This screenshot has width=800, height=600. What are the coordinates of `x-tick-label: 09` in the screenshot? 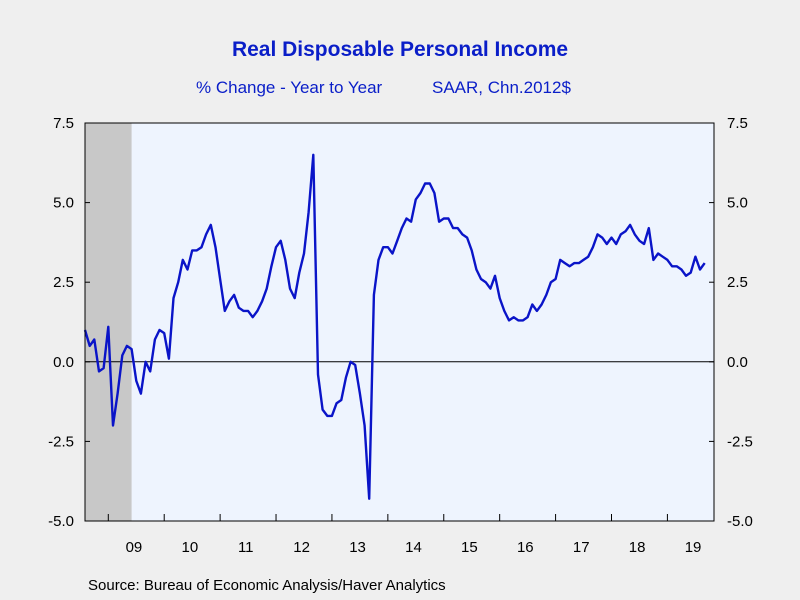 It's located at (134, 547).